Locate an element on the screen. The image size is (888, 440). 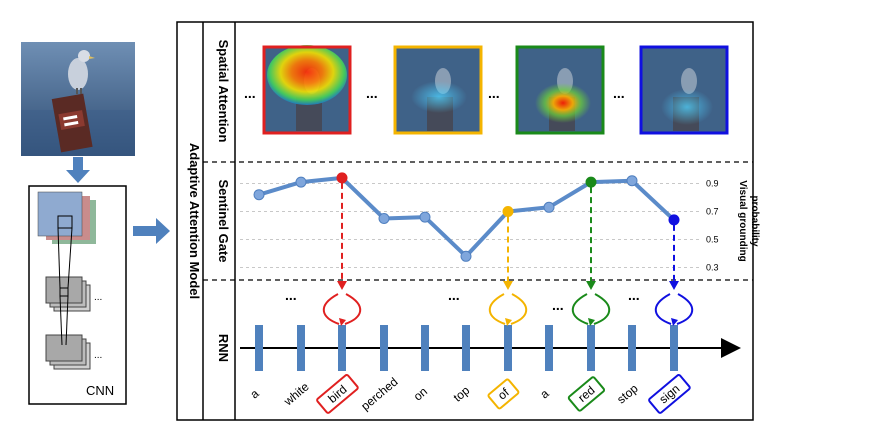
gate-tick-label: 0.7 is located at coordinates (712, 212).